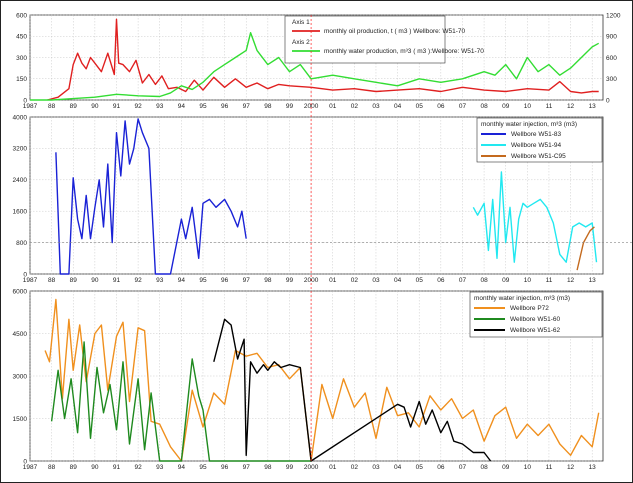  I want to click on y-tick-label: 1600, so click(20, 212).